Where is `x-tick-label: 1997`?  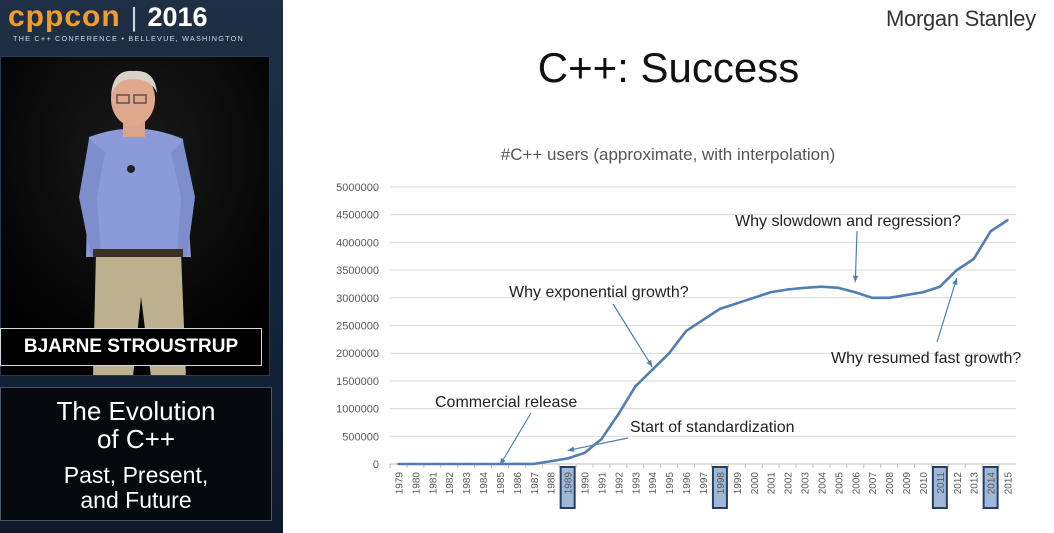 x-tick-label: 1997 is located at coordinates (704, 483).